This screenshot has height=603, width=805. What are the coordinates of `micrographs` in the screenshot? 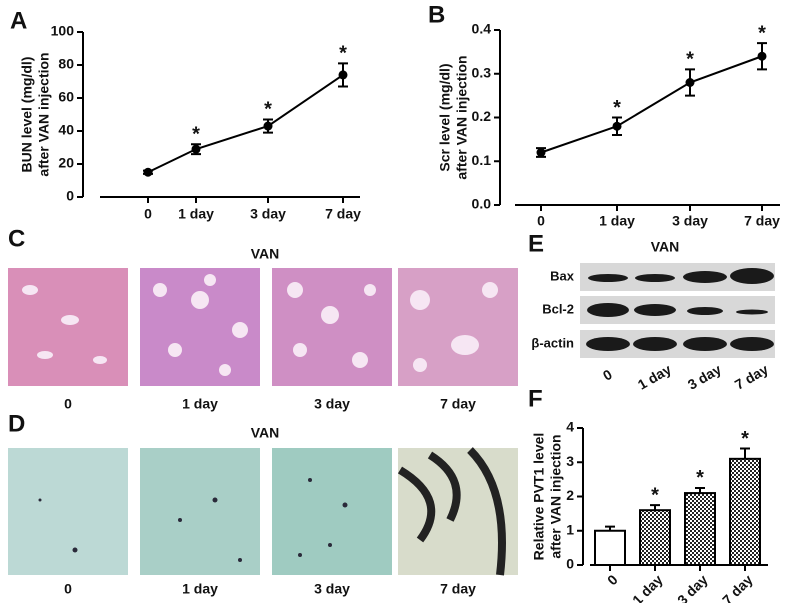 It's located at (263, 327).